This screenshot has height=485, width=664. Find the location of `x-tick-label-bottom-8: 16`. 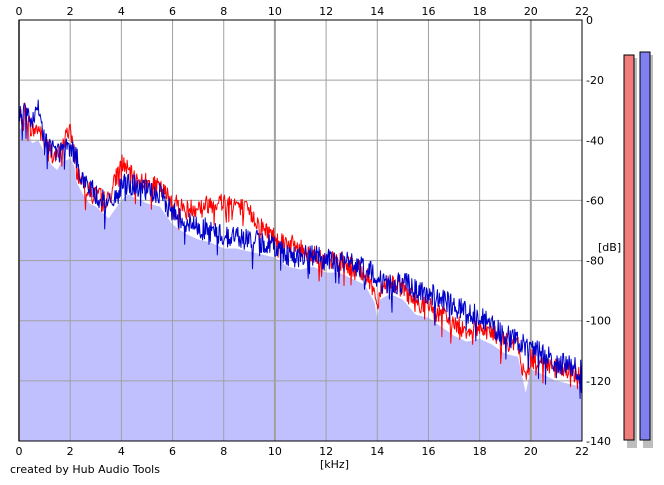

x-tick-label-bottom-8: 16 is located at coordinates (428, 451).